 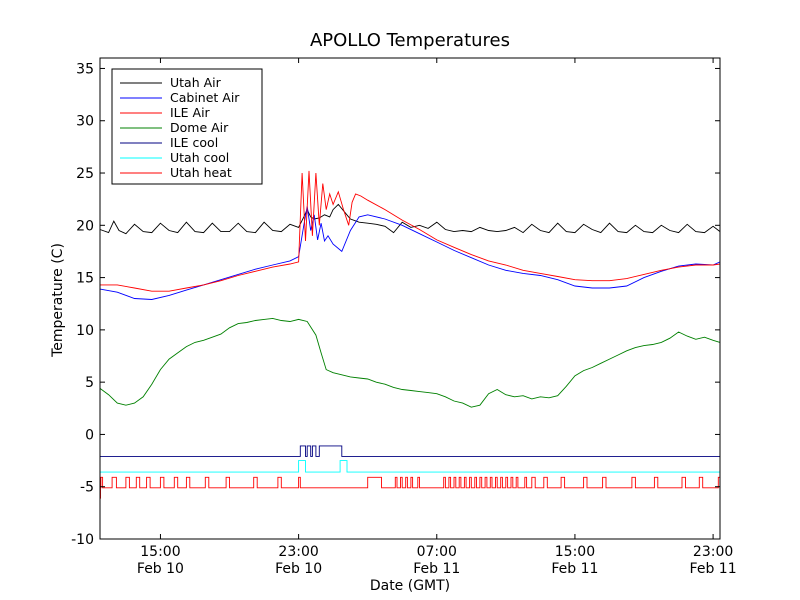 I want to click on y-tick-label: 25, so click(x=85, y=174).